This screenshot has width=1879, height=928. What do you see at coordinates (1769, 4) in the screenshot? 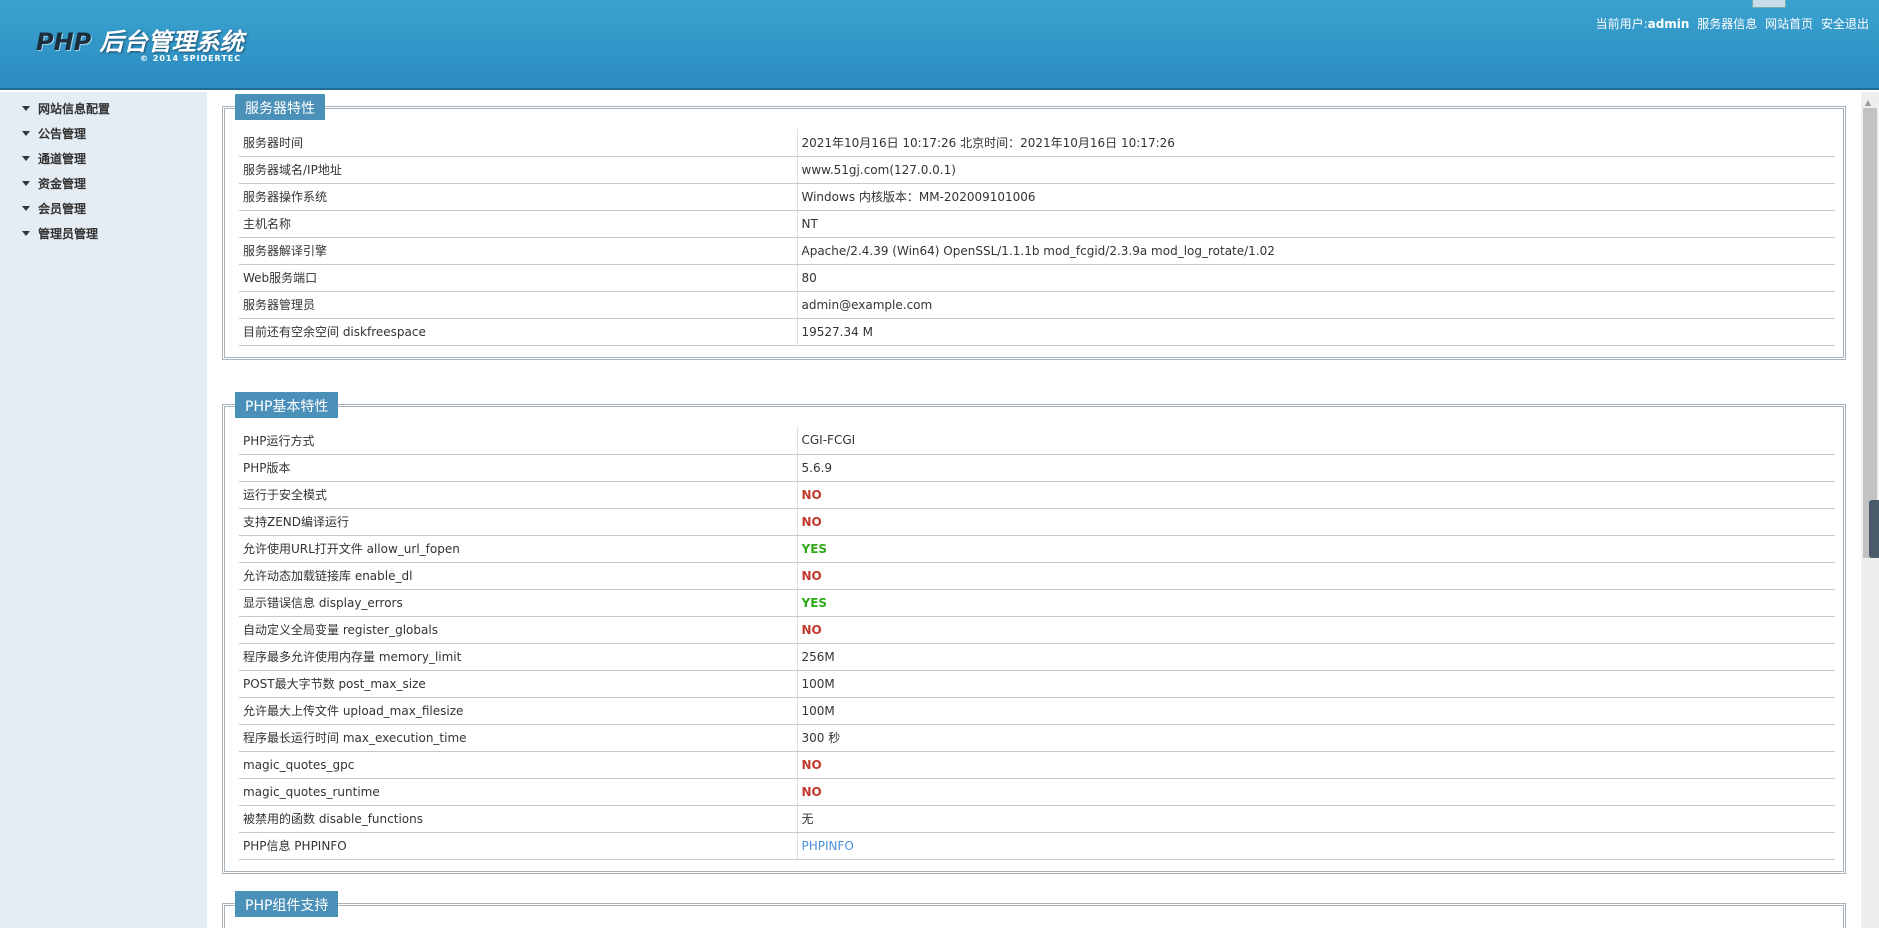
I see `top-button` at bounding box center [1769, 4].